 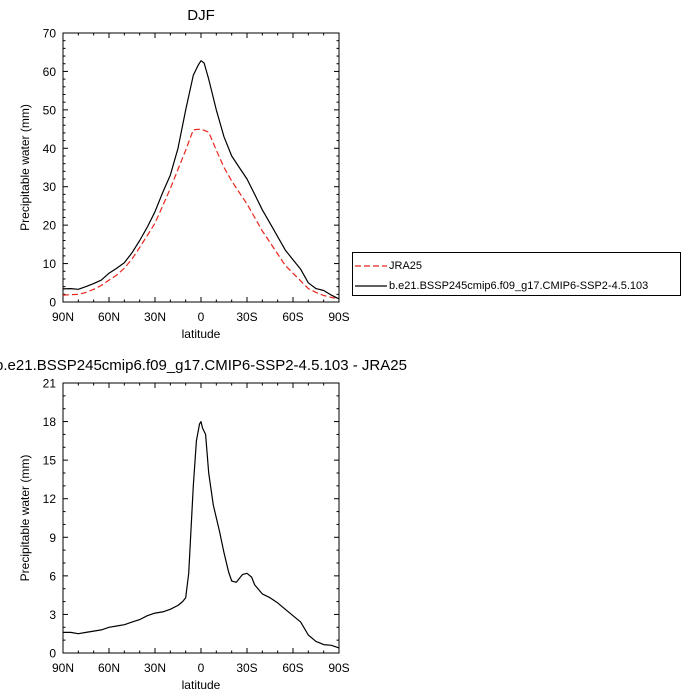 I want to click on chart2-xtick-label: 60N, so click(x=109, y=668).